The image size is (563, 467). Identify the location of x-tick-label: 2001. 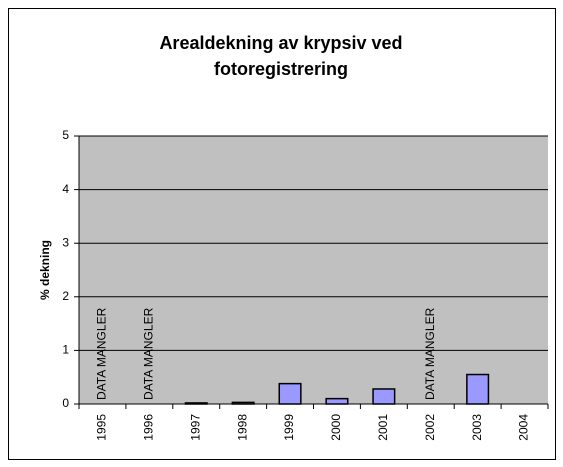
(383, 427).